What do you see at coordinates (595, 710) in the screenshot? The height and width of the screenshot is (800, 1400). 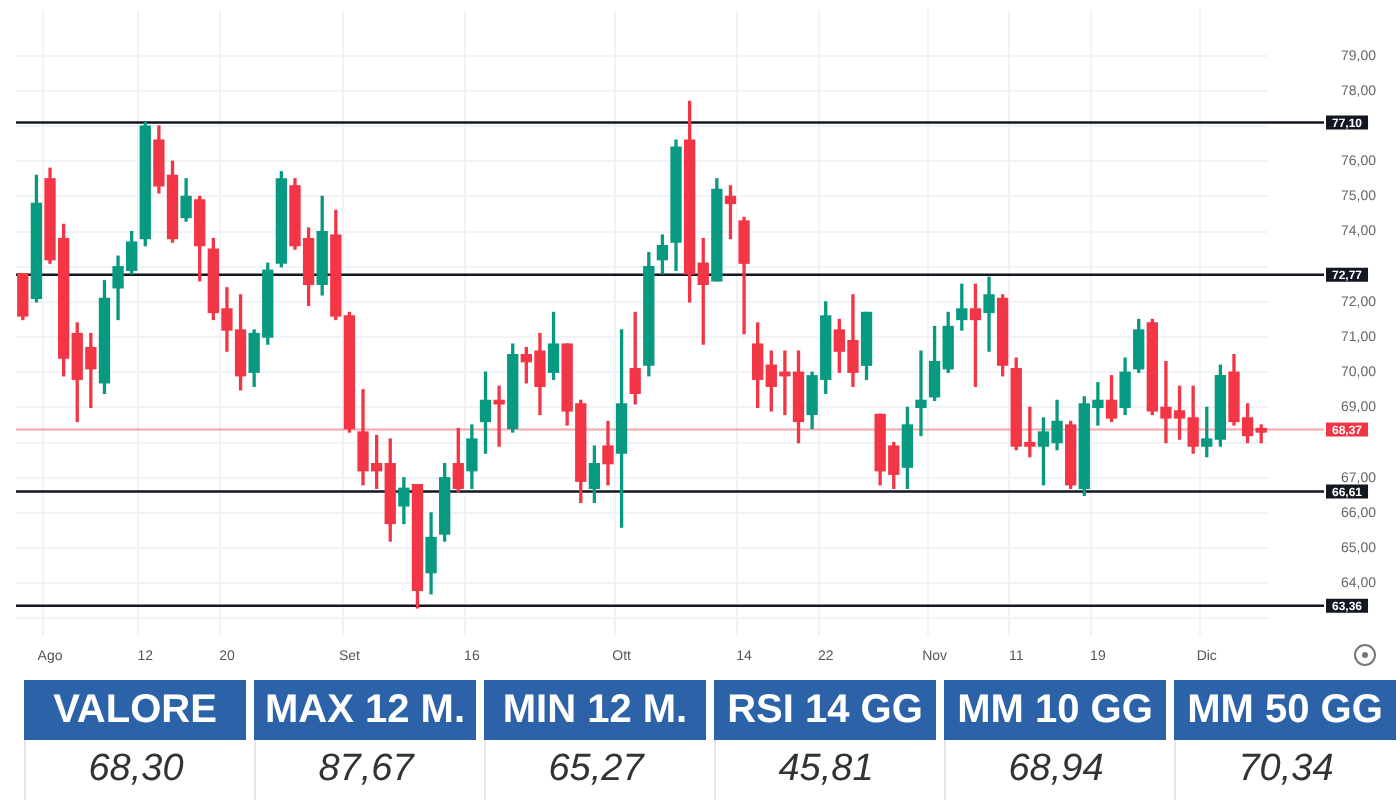 I see `text: MIN 12 M.` at bounding box center [595, 710].